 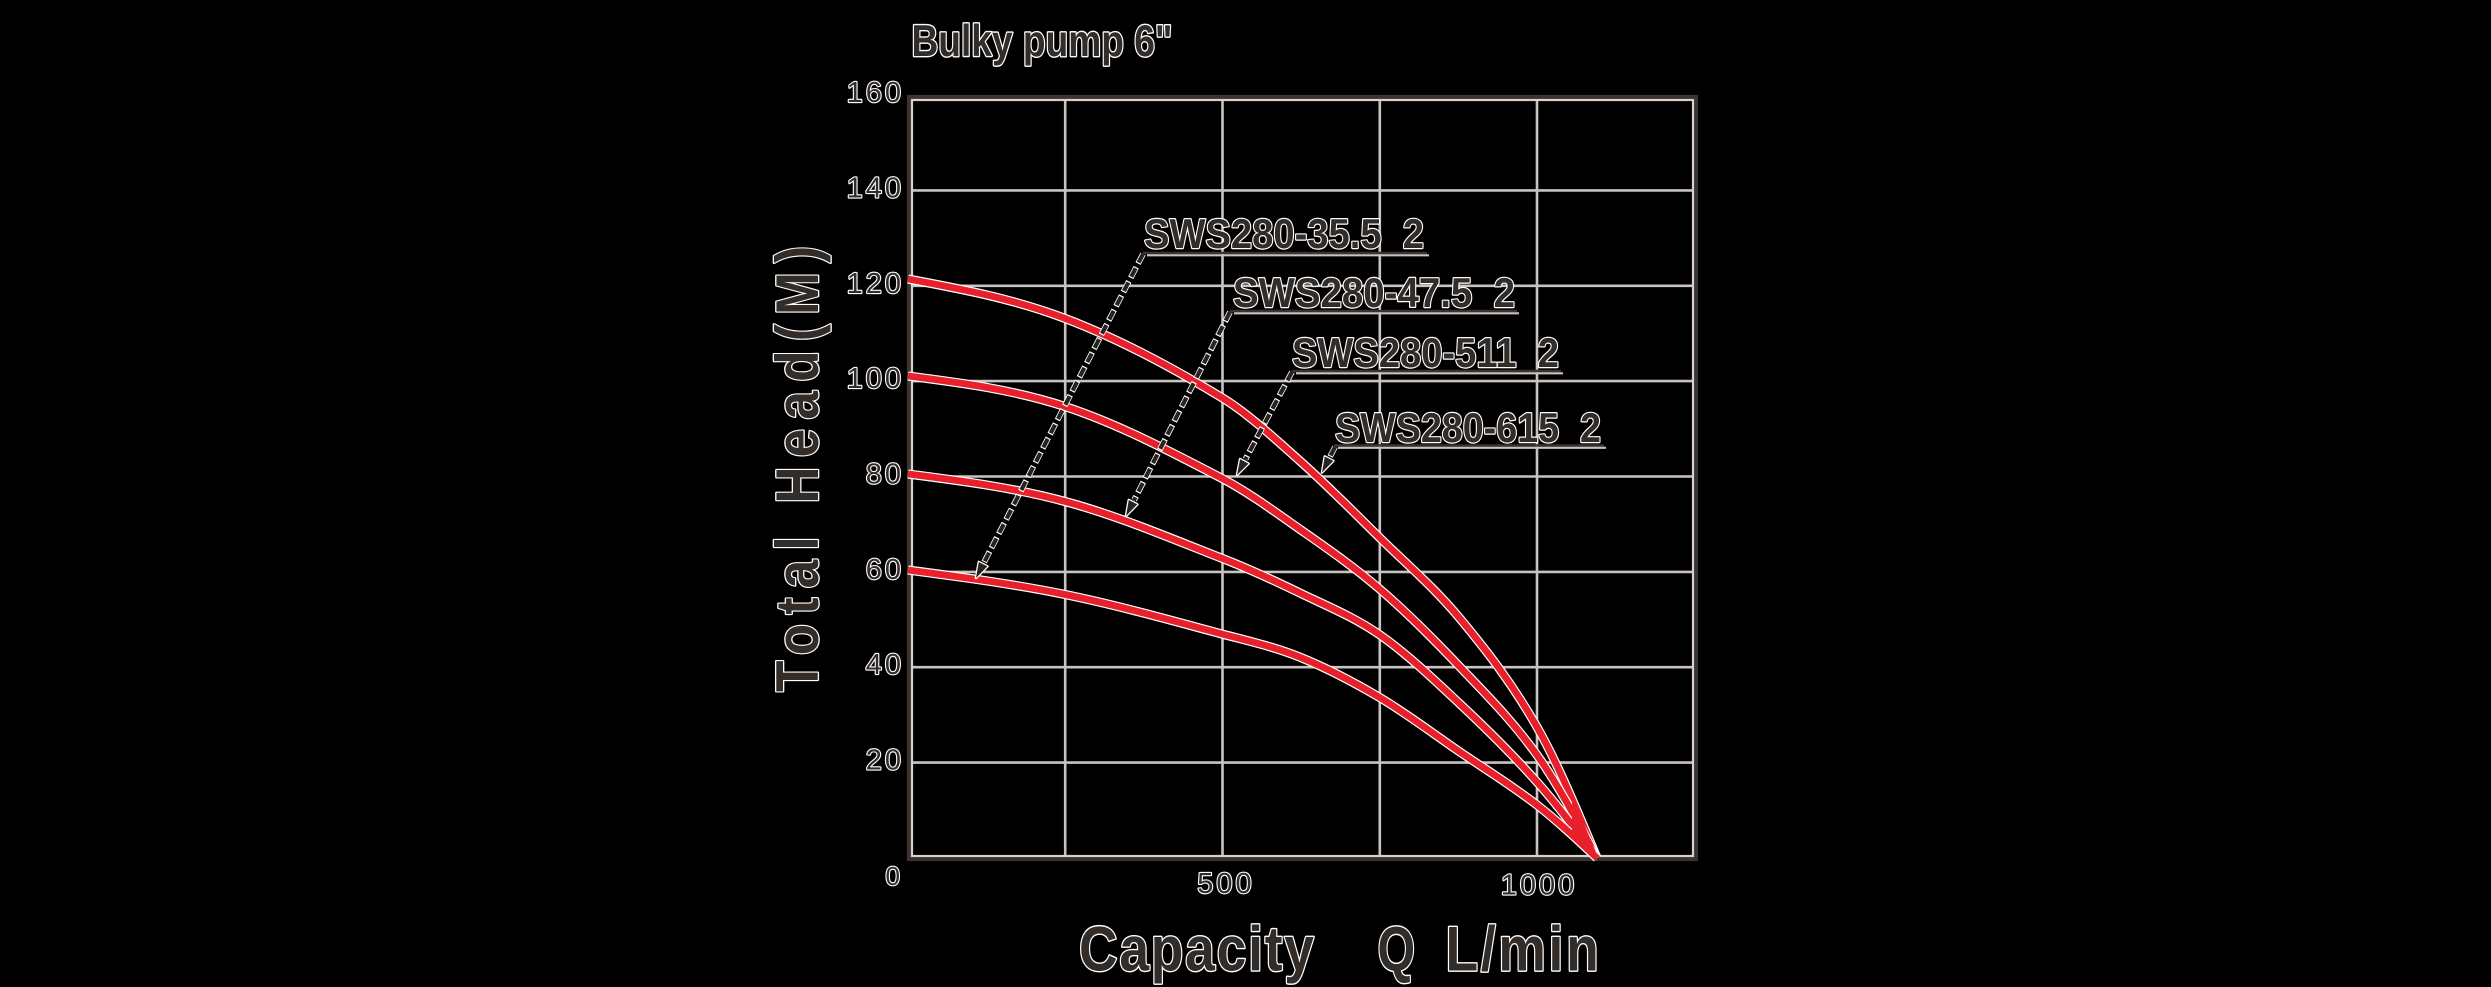 What do you see at coordinates (1042, 41) in the screenshot?
I see `svg-text: Bulky pump 6"` at bounding box center [1042, 41].